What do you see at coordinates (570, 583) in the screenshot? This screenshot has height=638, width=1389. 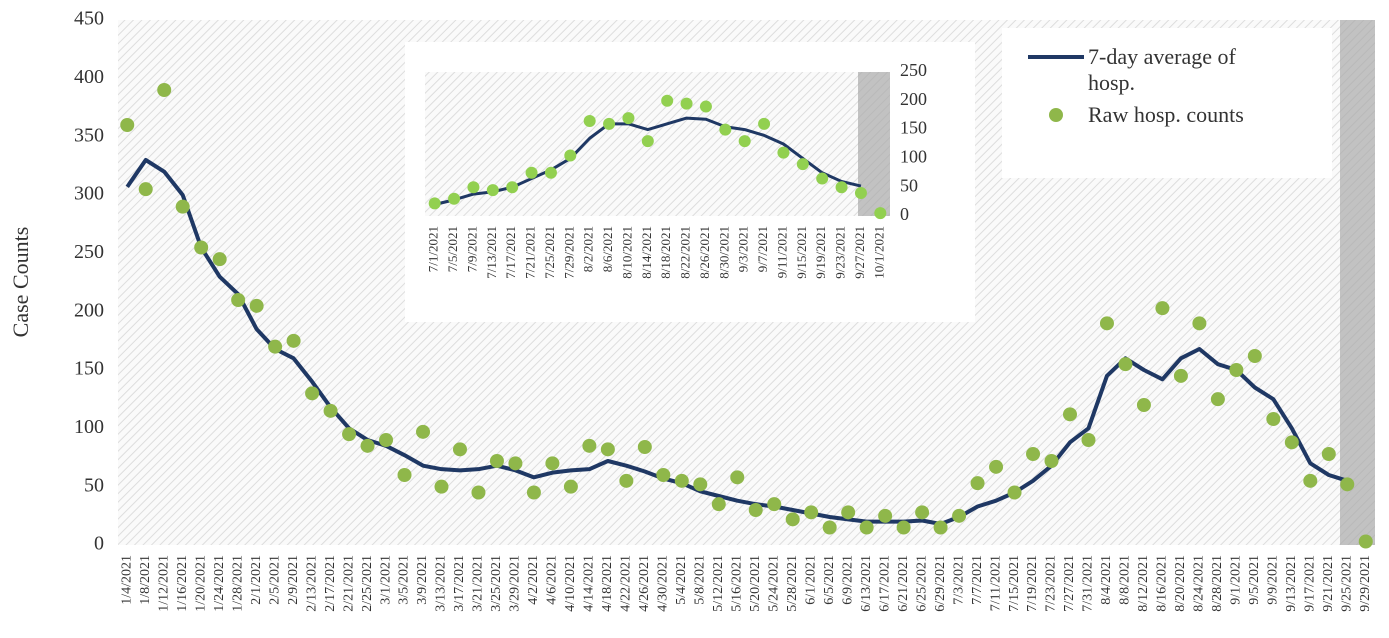 I see `x-tick-label: 4/10/2021` at bounding box center [570, 583].